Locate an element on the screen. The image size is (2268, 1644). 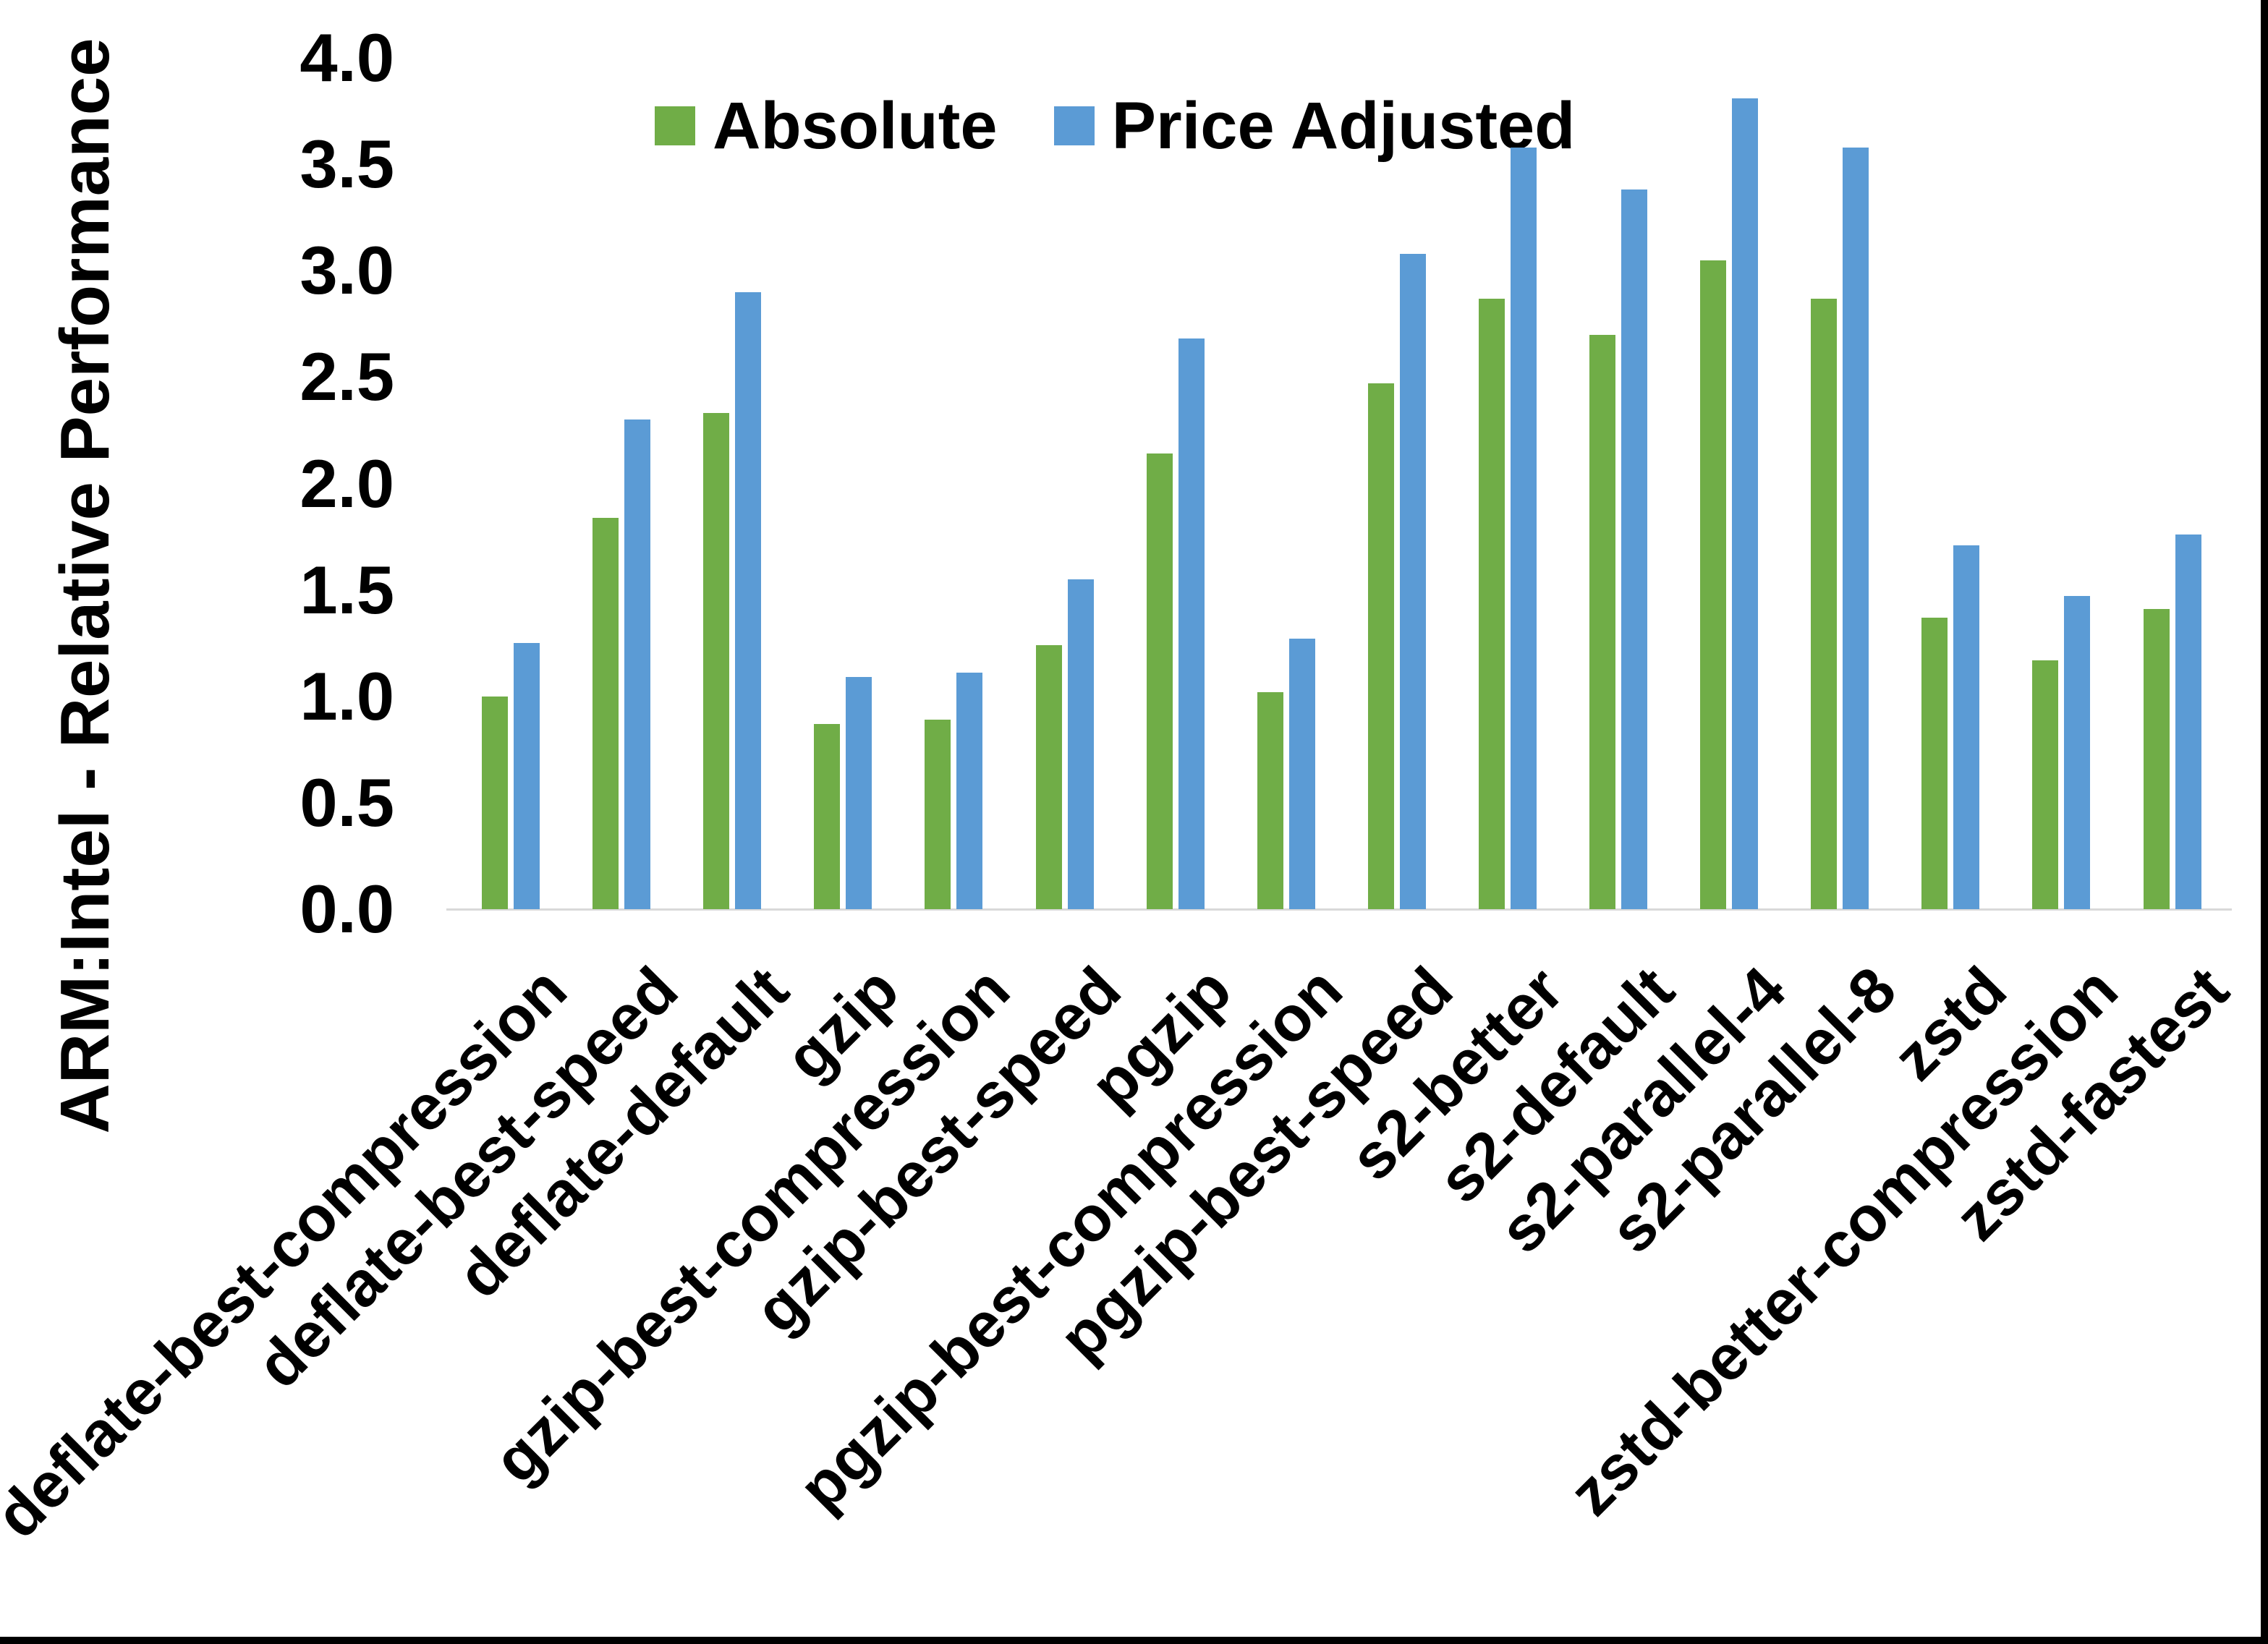
bar-absolute-zstd-better-compression is located at coordinates (2045, 784).